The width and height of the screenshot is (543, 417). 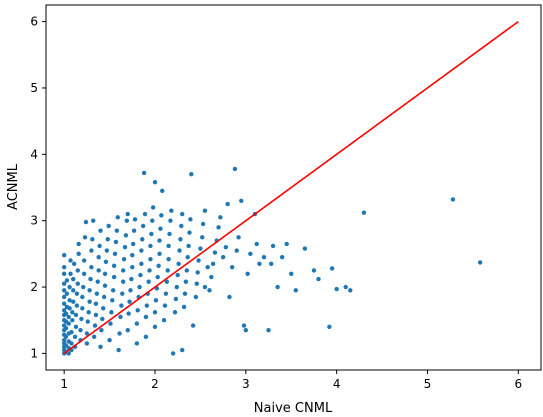 I want to click on x-tick-label: 6, so click(x=518, y=384).